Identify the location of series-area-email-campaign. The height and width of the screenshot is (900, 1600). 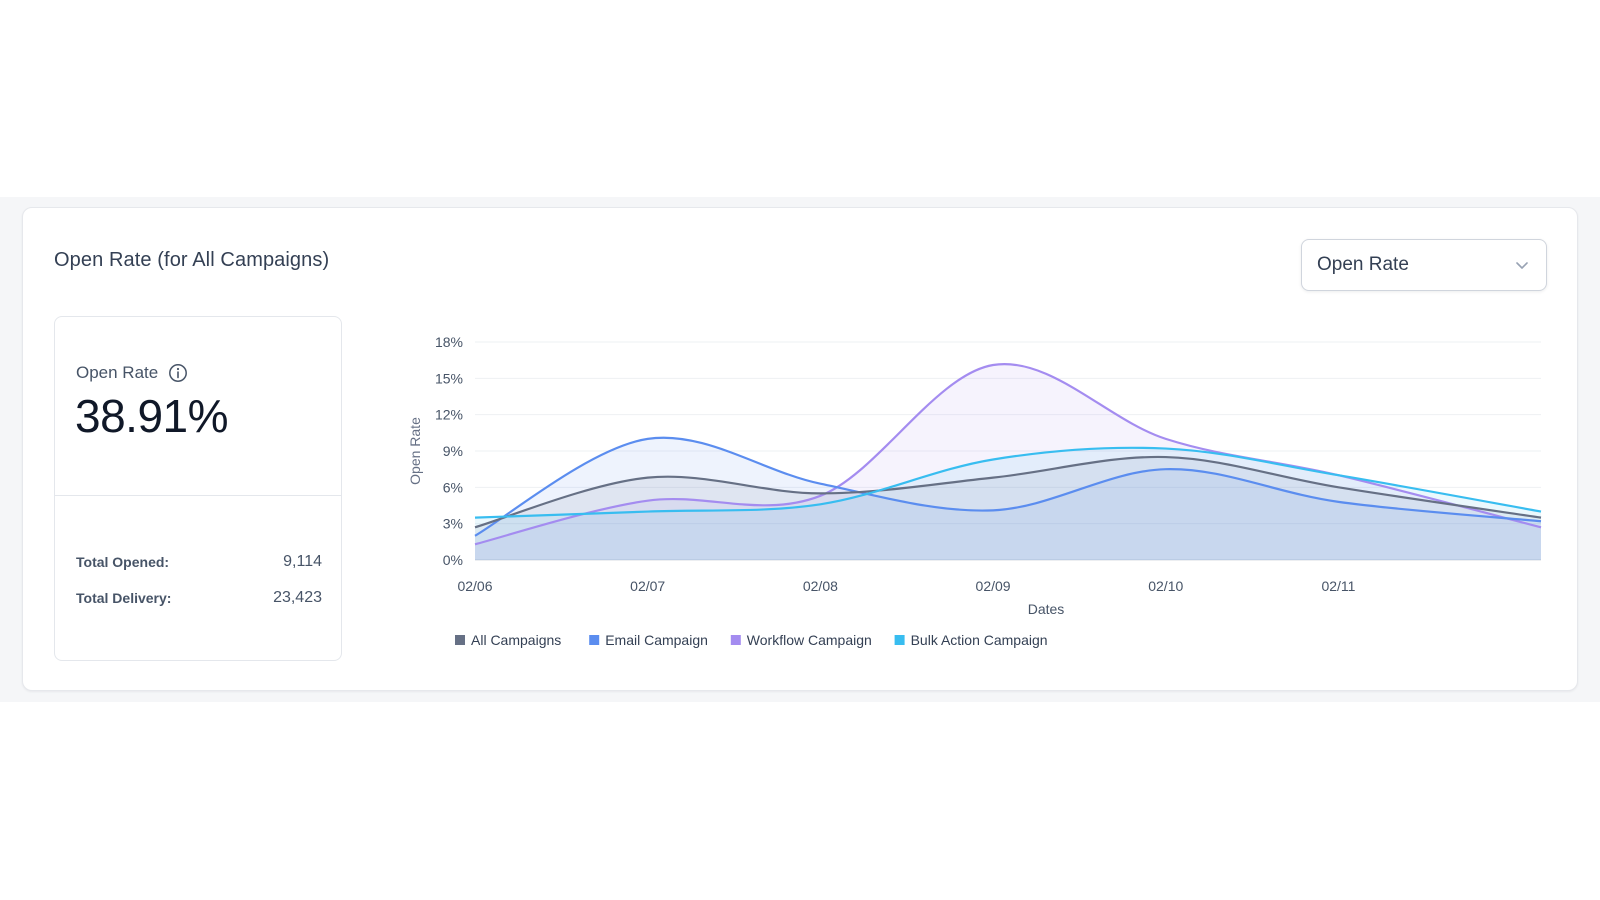
(1008, 498).